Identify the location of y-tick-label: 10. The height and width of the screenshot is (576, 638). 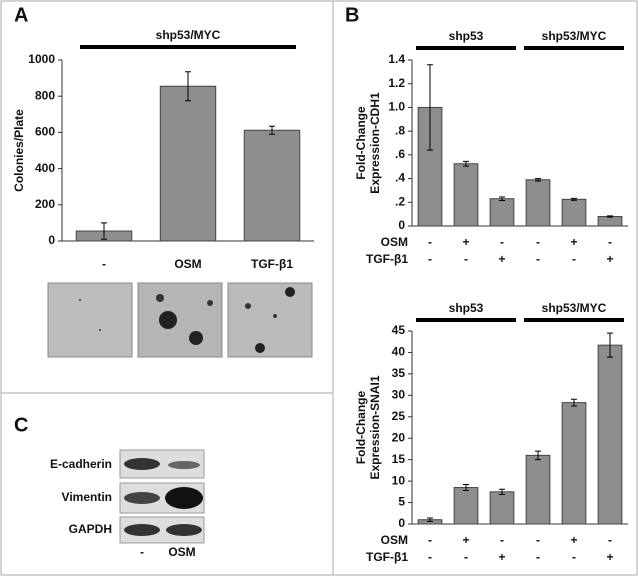
(399, 480).